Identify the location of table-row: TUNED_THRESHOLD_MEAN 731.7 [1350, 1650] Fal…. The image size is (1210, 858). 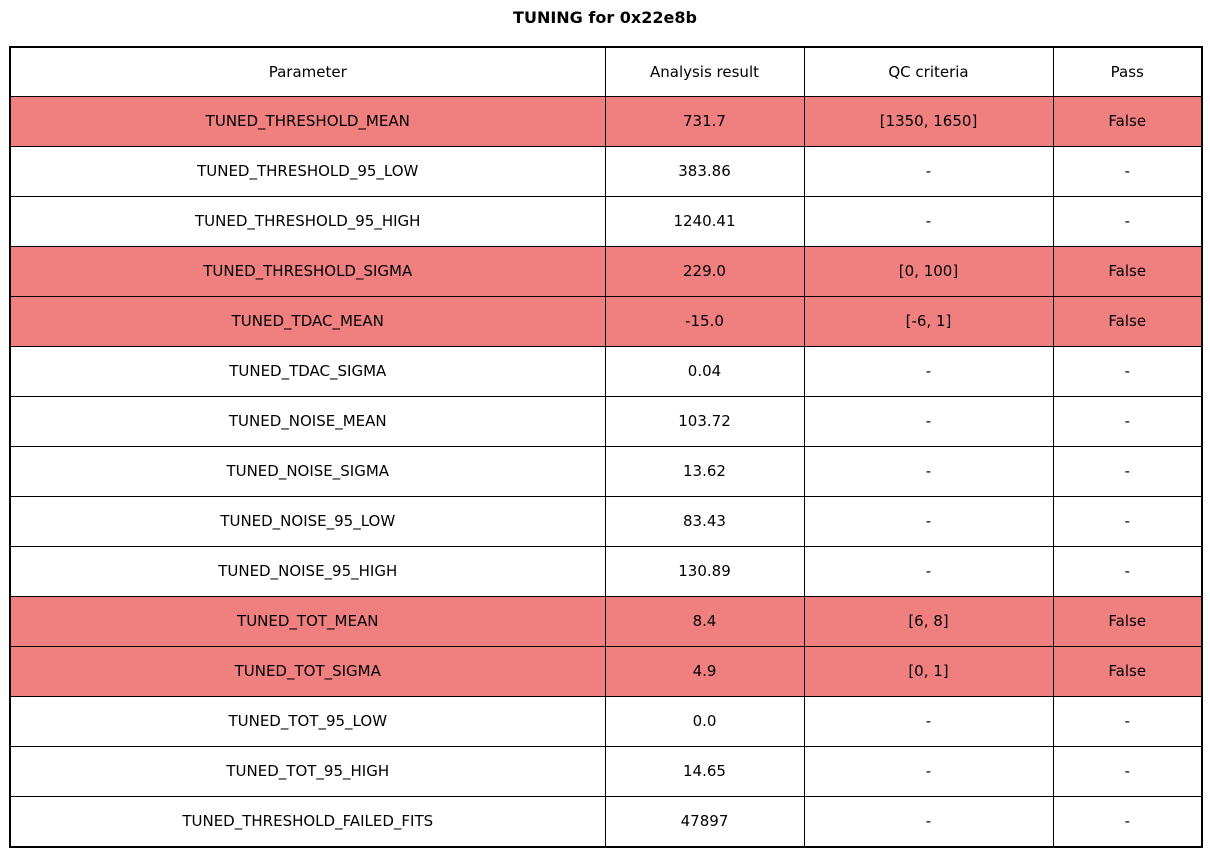
(606, 121).